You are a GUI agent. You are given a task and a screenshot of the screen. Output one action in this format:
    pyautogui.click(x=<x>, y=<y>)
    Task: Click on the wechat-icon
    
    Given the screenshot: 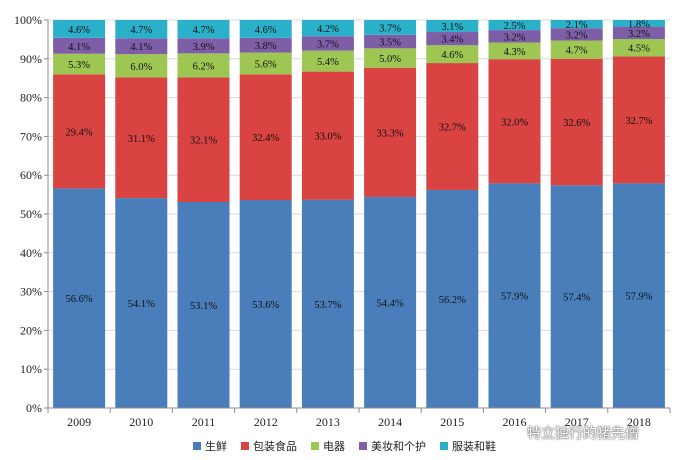 What is the action you would take?
    pyautogui.click(x=513, y=433)
    